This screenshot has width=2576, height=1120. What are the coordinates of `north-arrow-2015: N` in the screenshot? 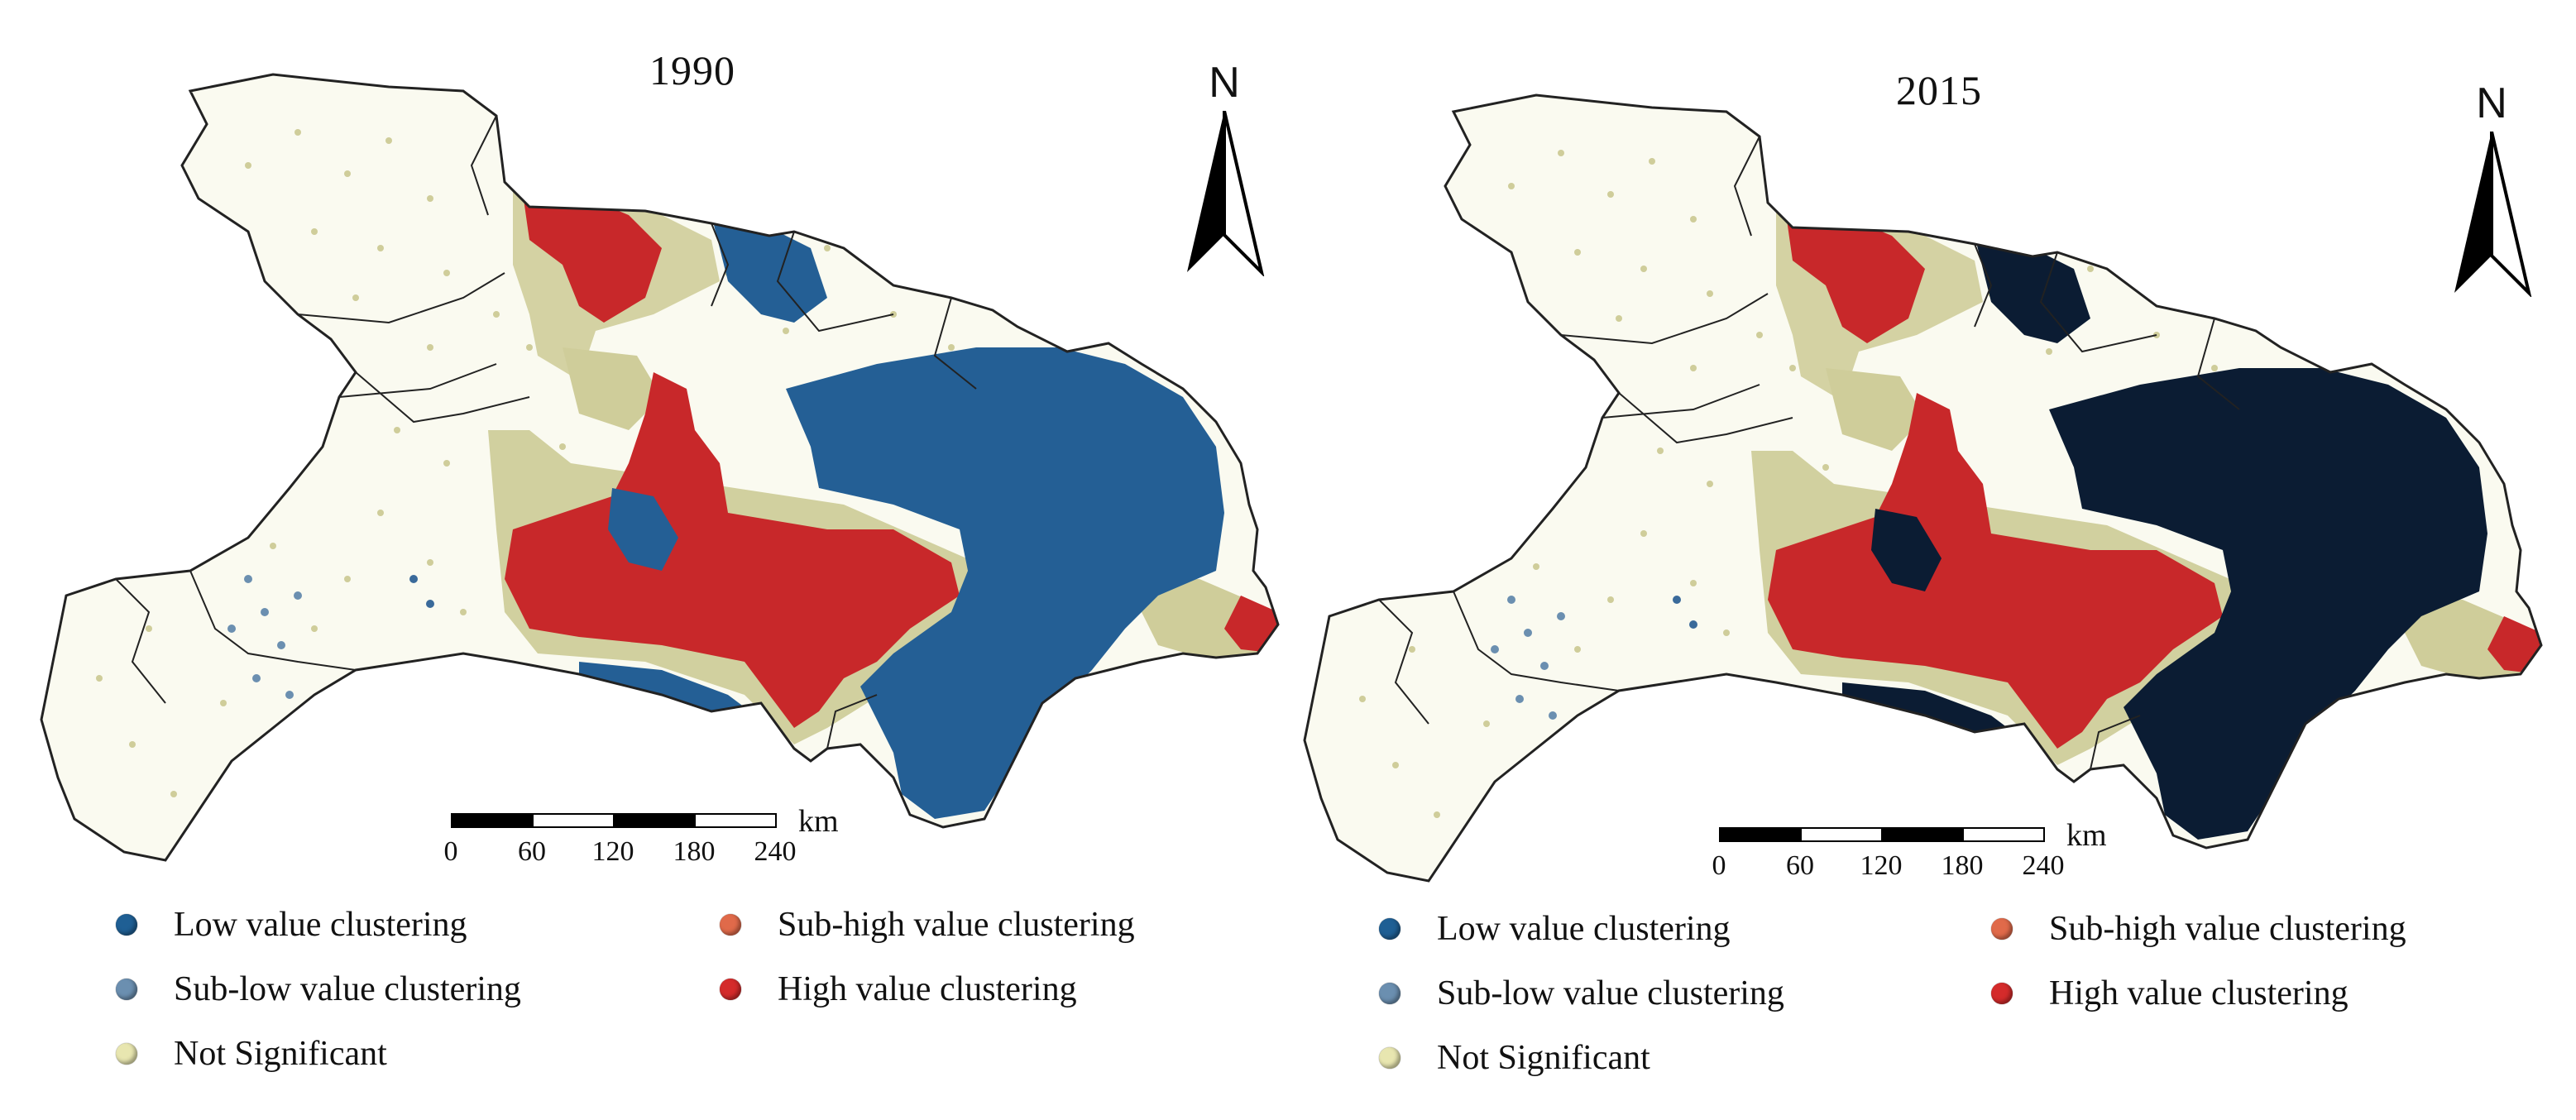 It's located at (2491, 188).